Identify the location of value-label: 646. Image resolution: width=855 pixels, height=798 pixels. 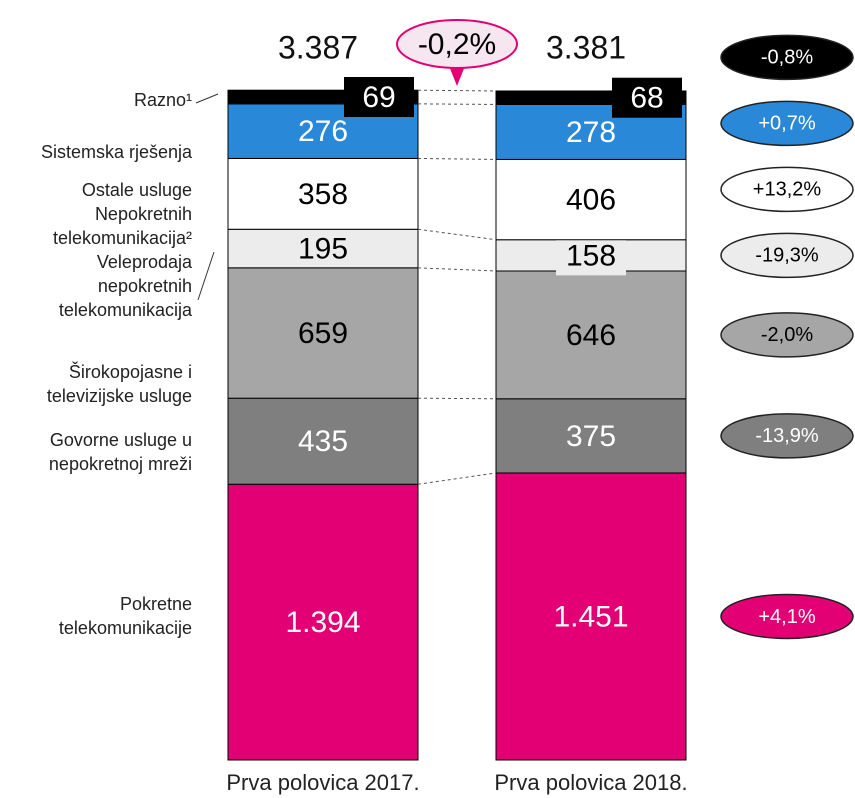
(591, 335).